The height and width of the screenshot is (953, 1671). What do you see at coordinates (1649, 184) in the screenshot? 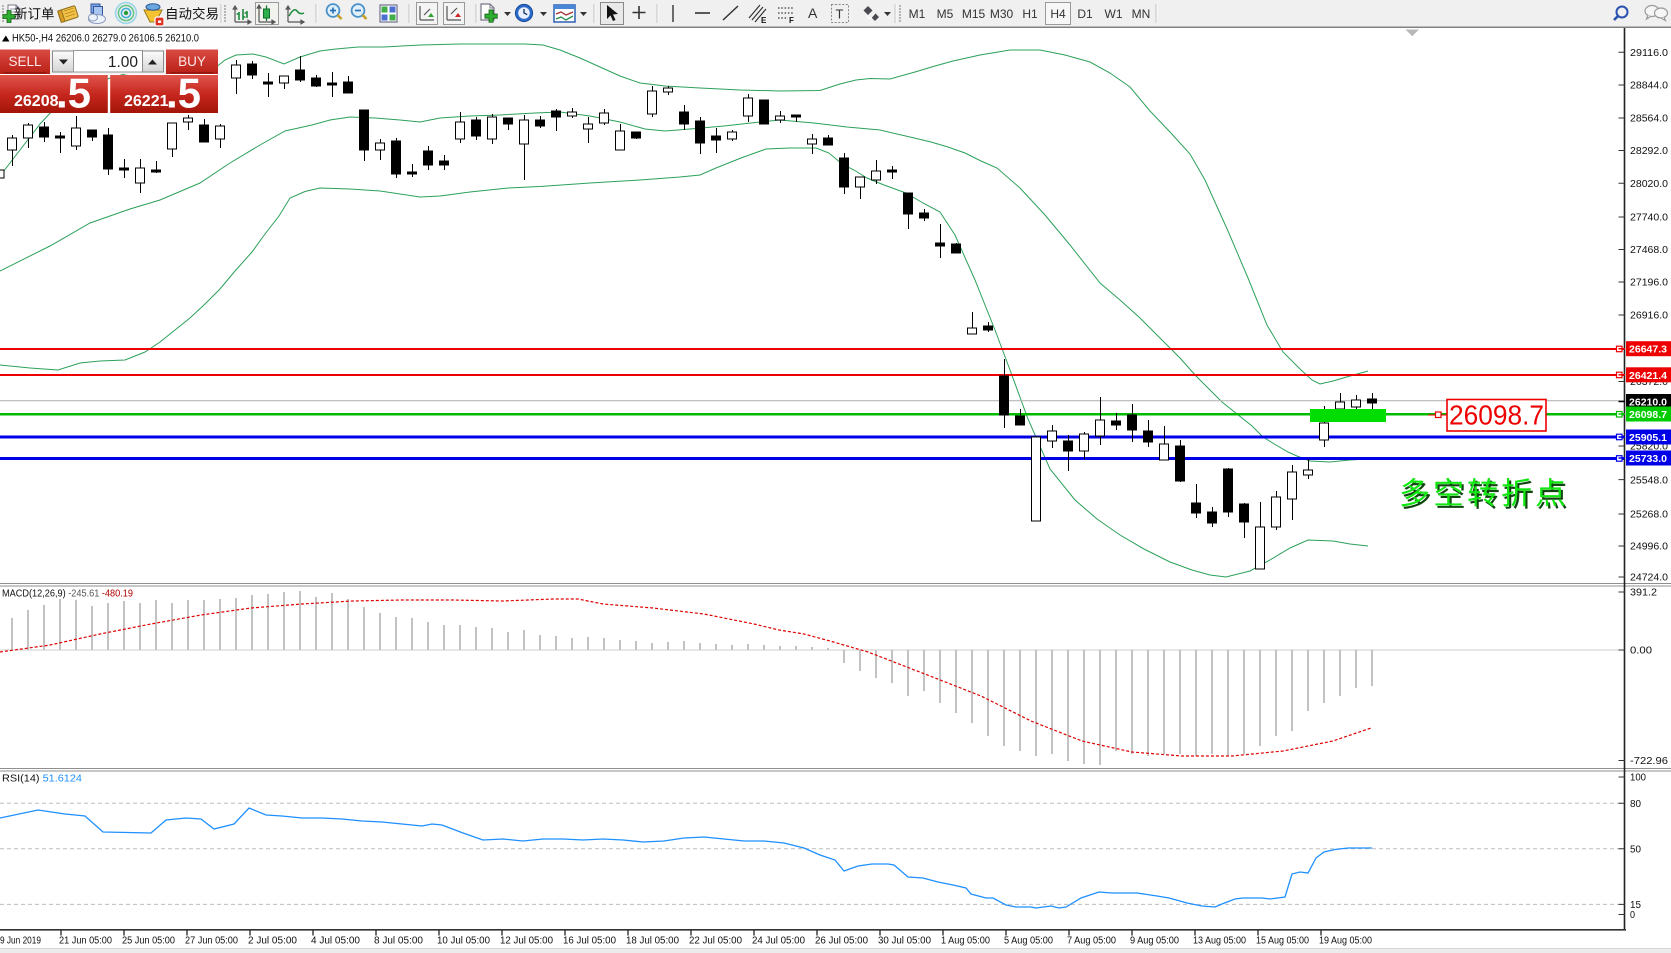
I see `svg-text: 28020.0` at bounding box center [1649, 184].